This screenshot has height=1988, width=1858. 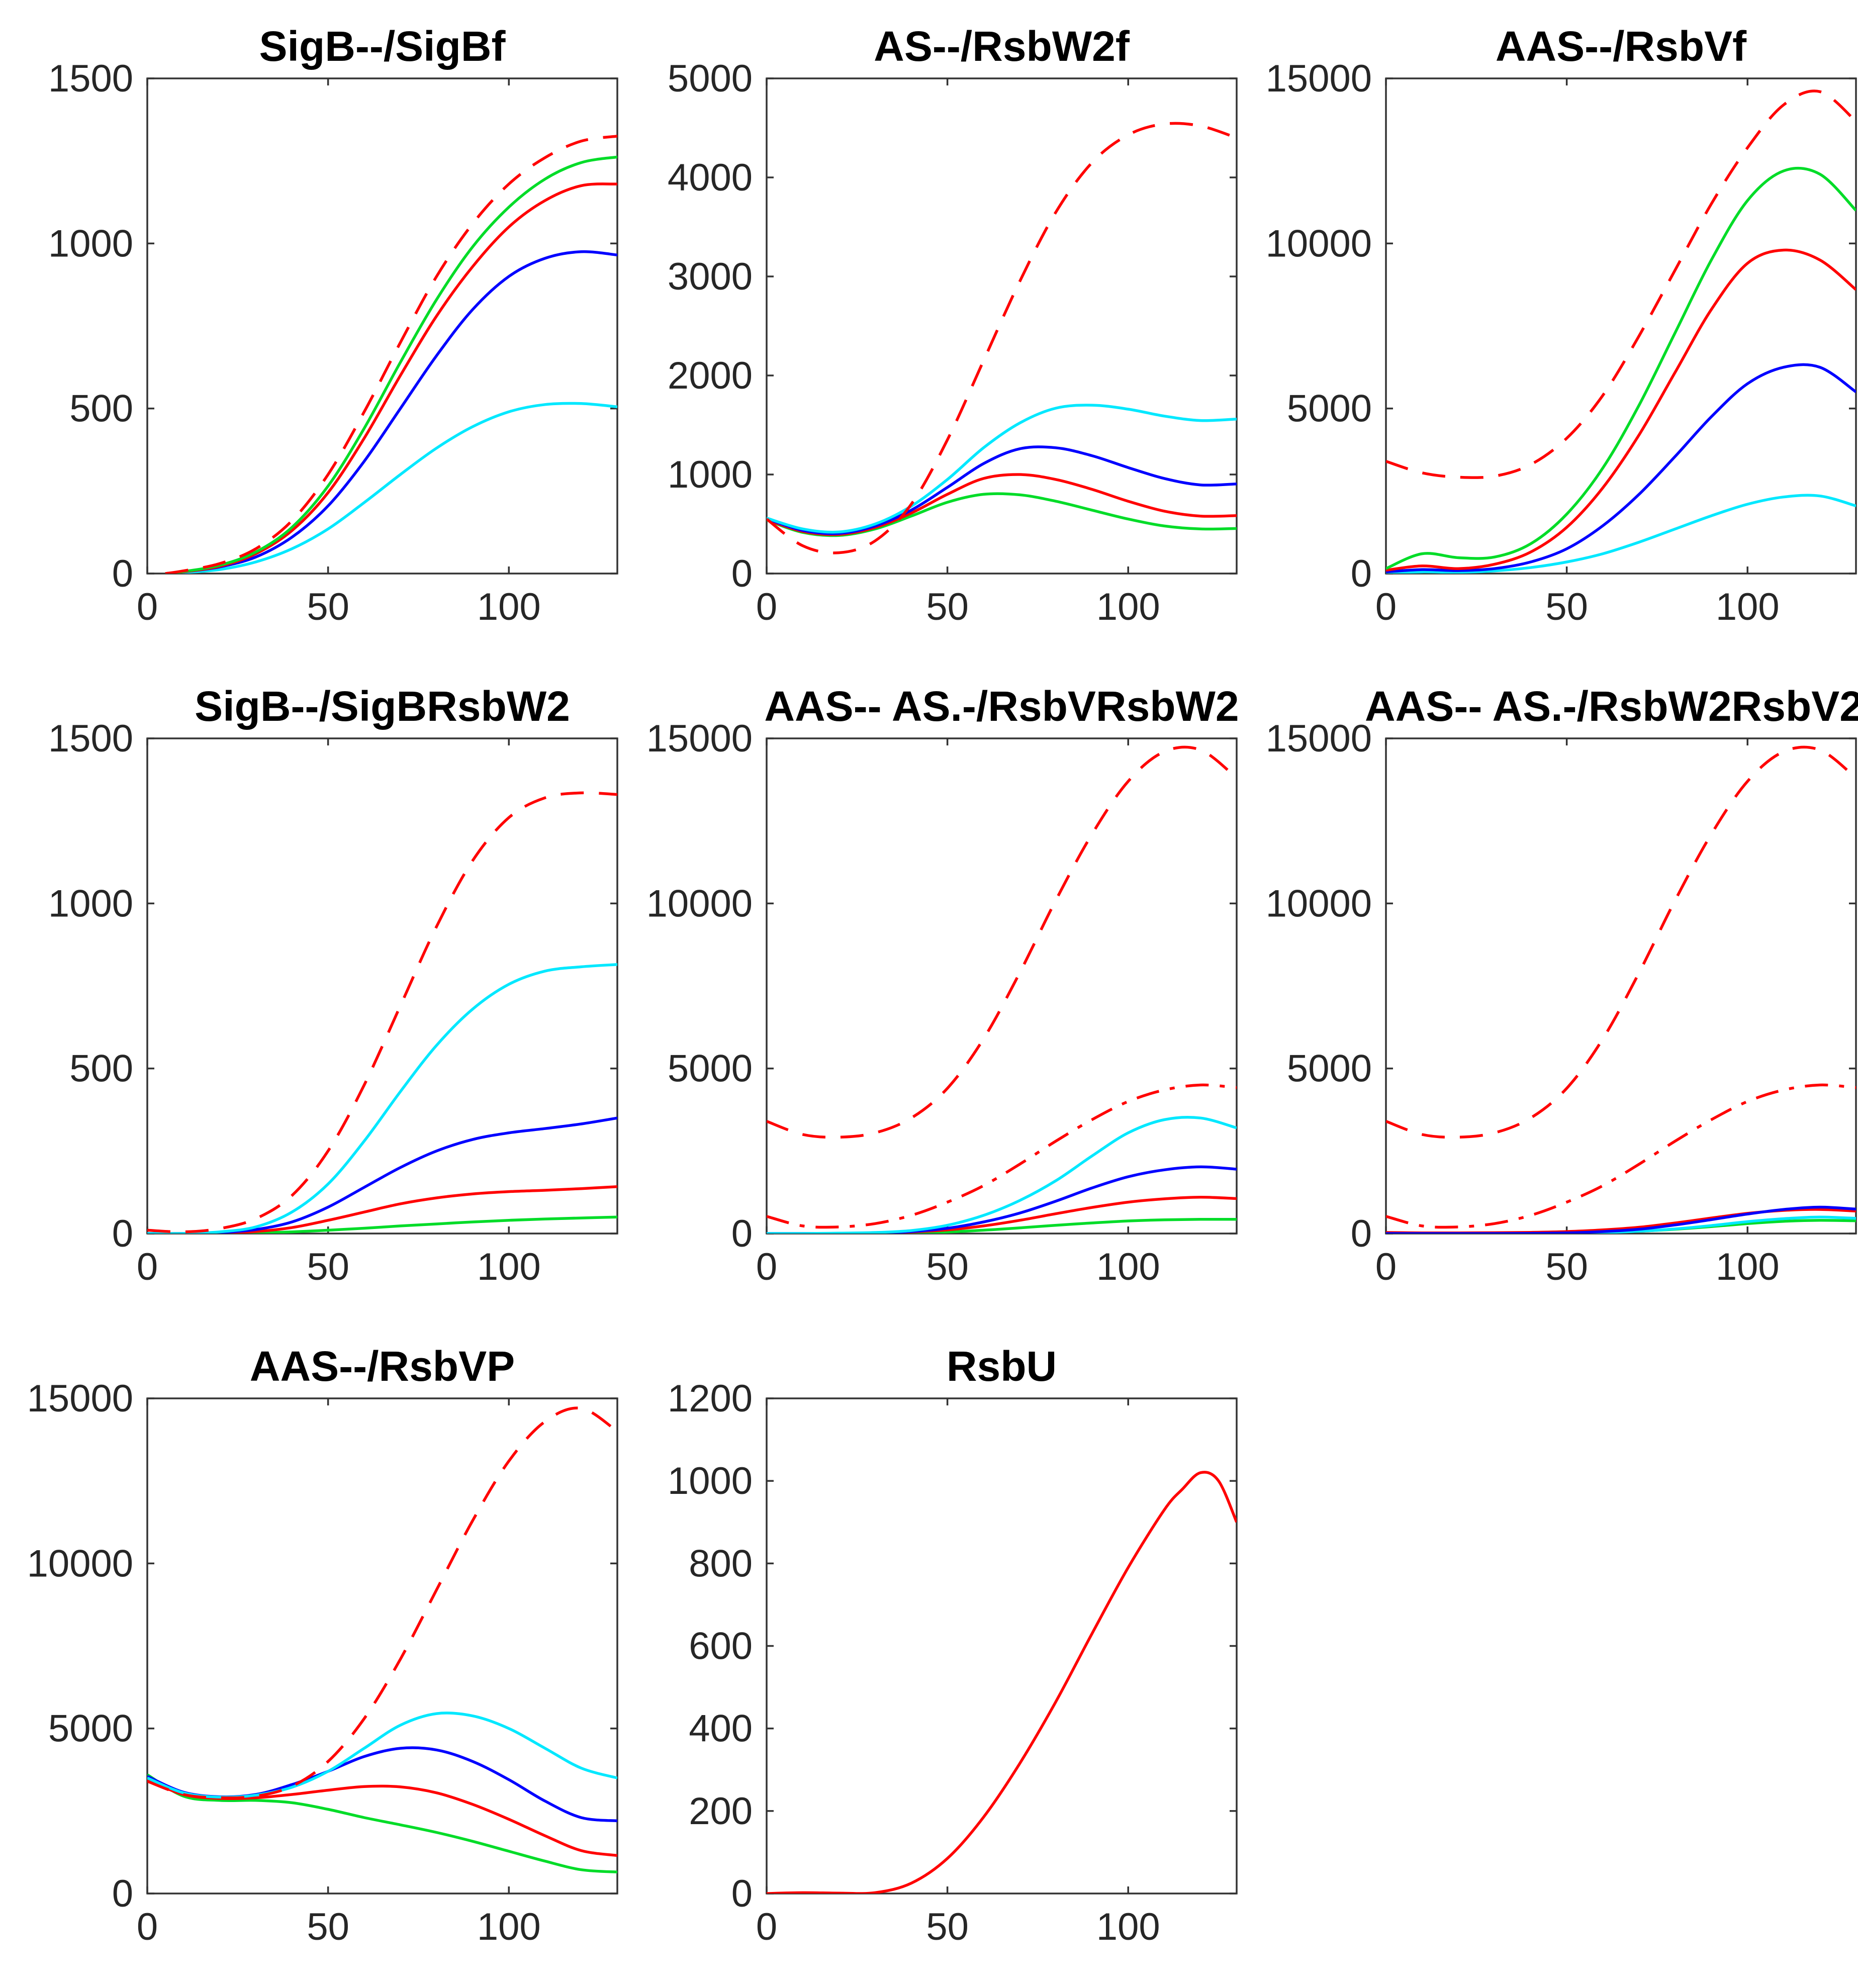 I want to click on y-tick-label: 4000, so click(x=710, y=178).